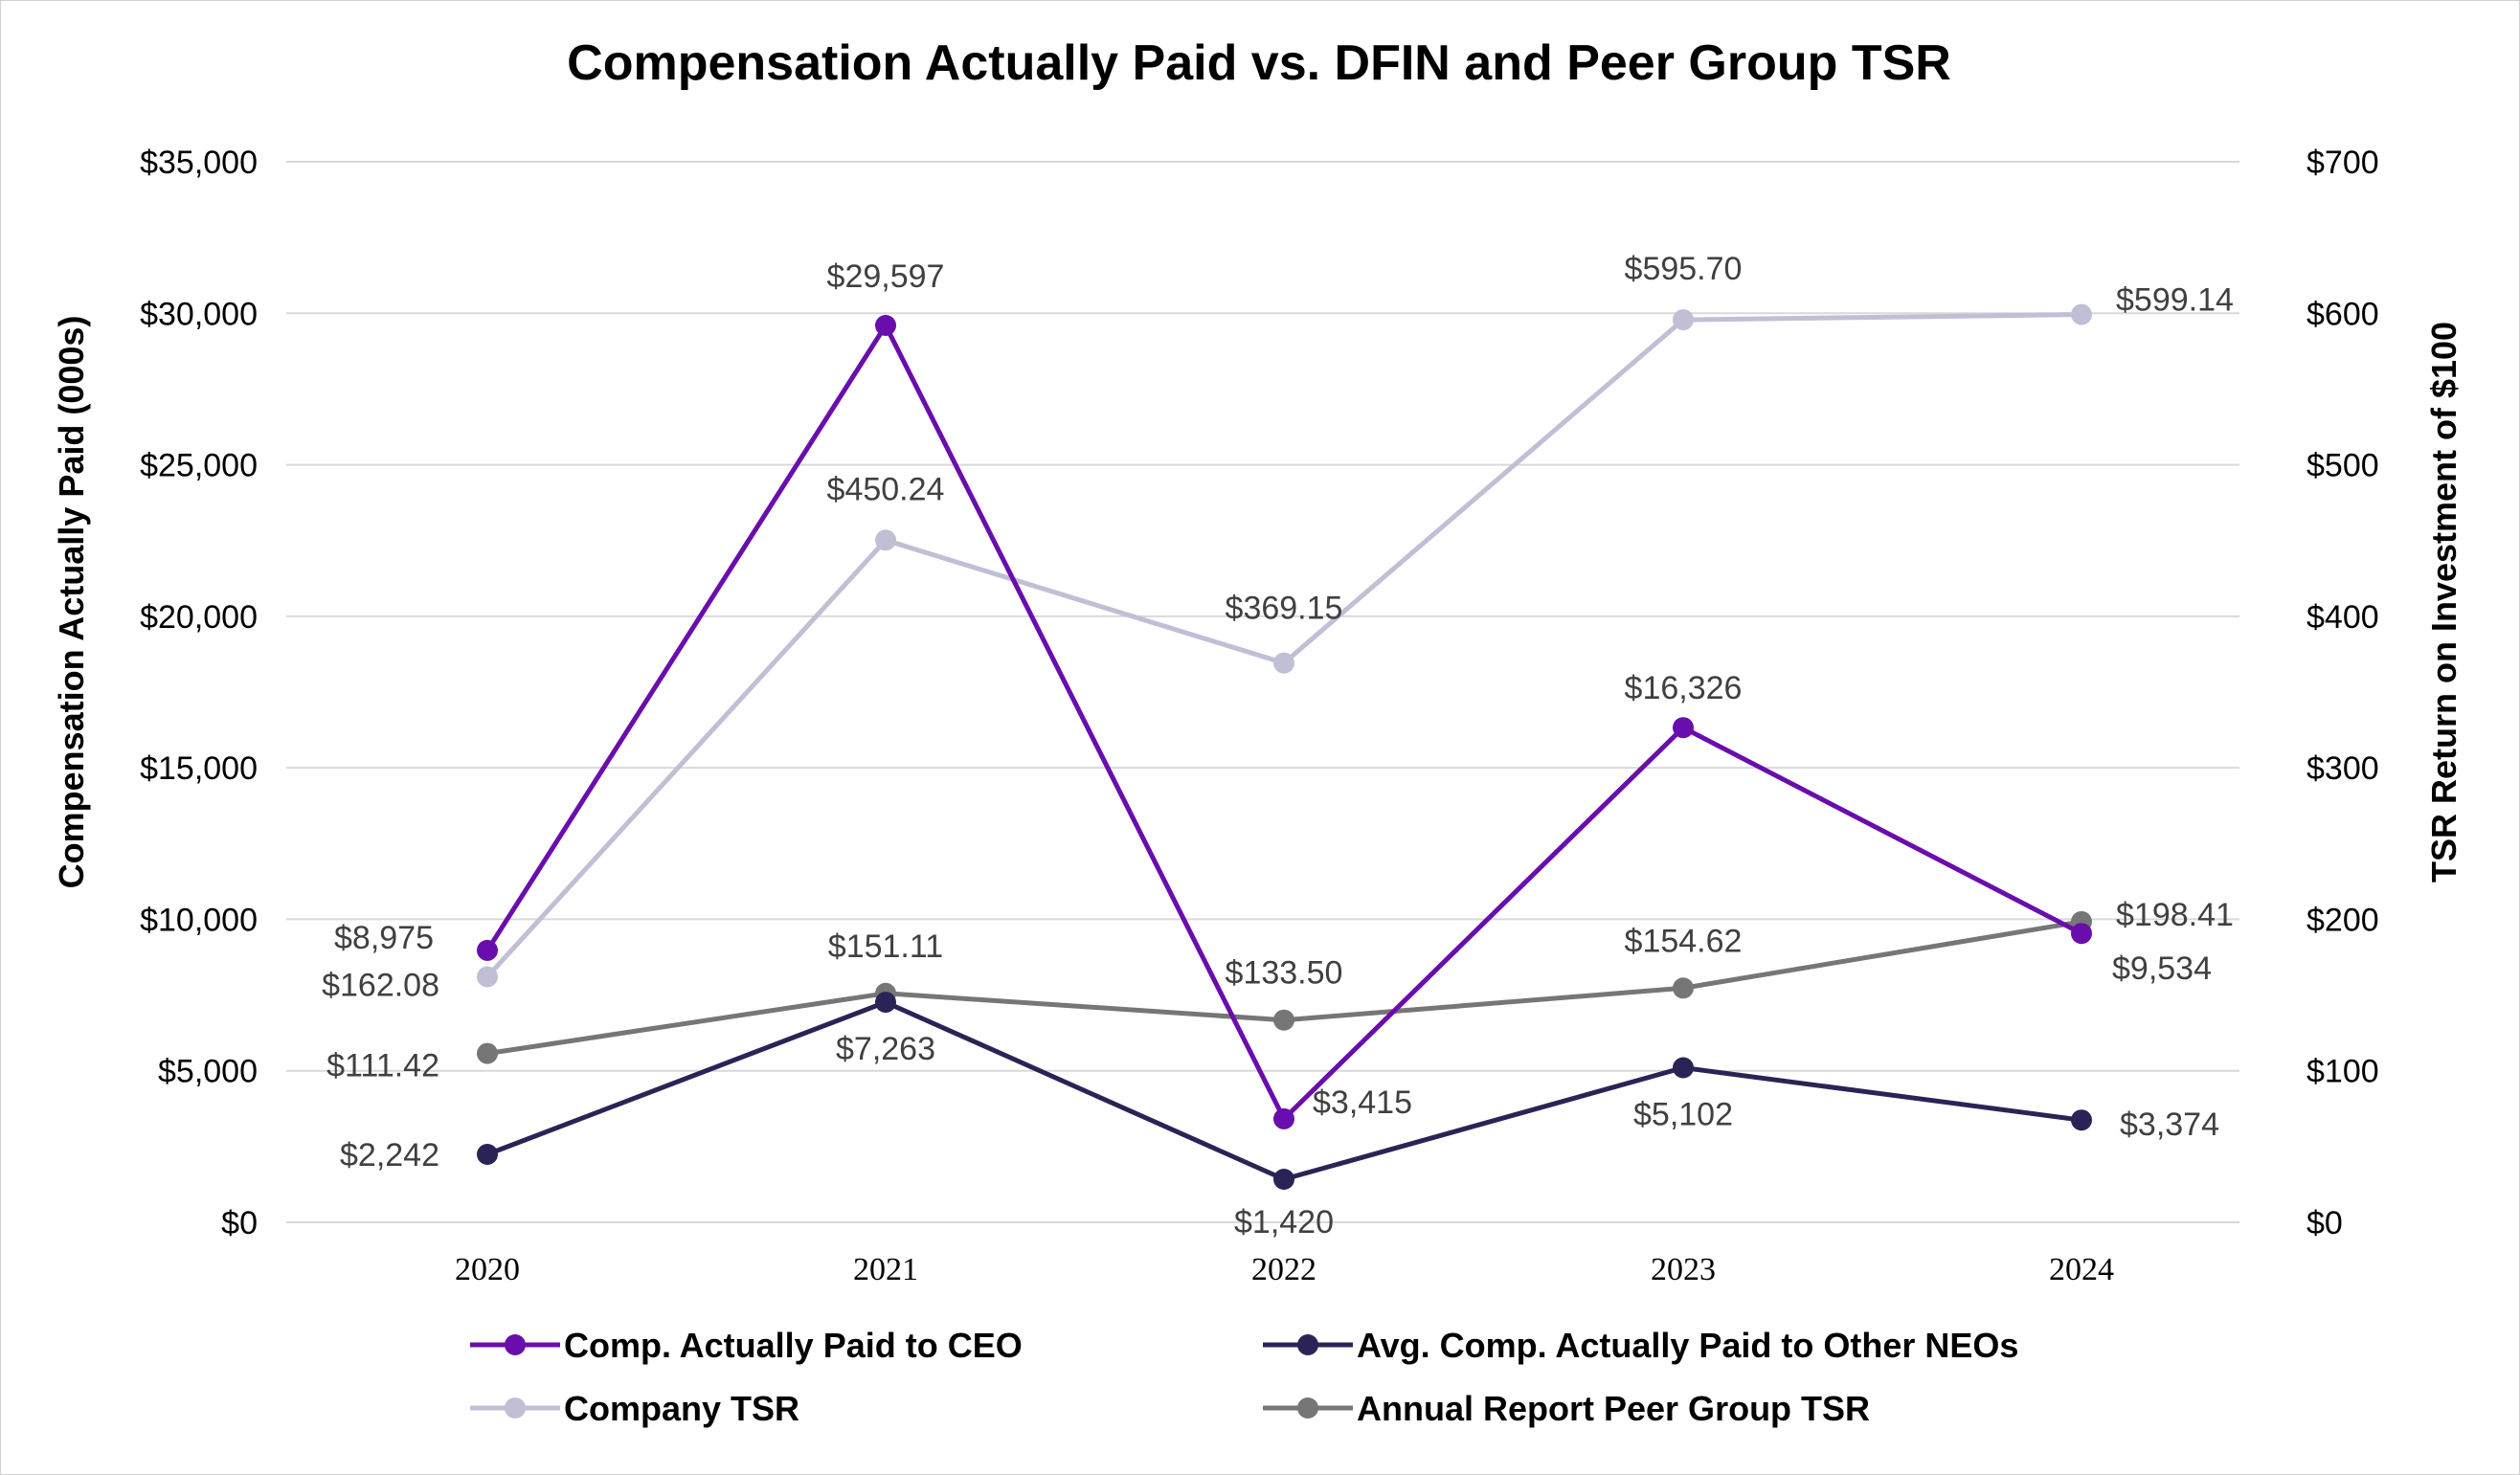  Describe the element at coordinates (488, 1269) in the screenshot. I see `x-tick-label: 2020` at that location.